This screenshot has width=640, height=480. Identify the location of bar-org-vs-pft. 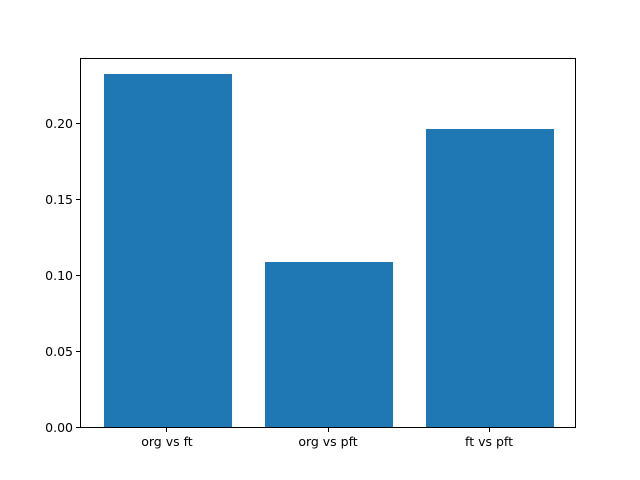
(329, 344).